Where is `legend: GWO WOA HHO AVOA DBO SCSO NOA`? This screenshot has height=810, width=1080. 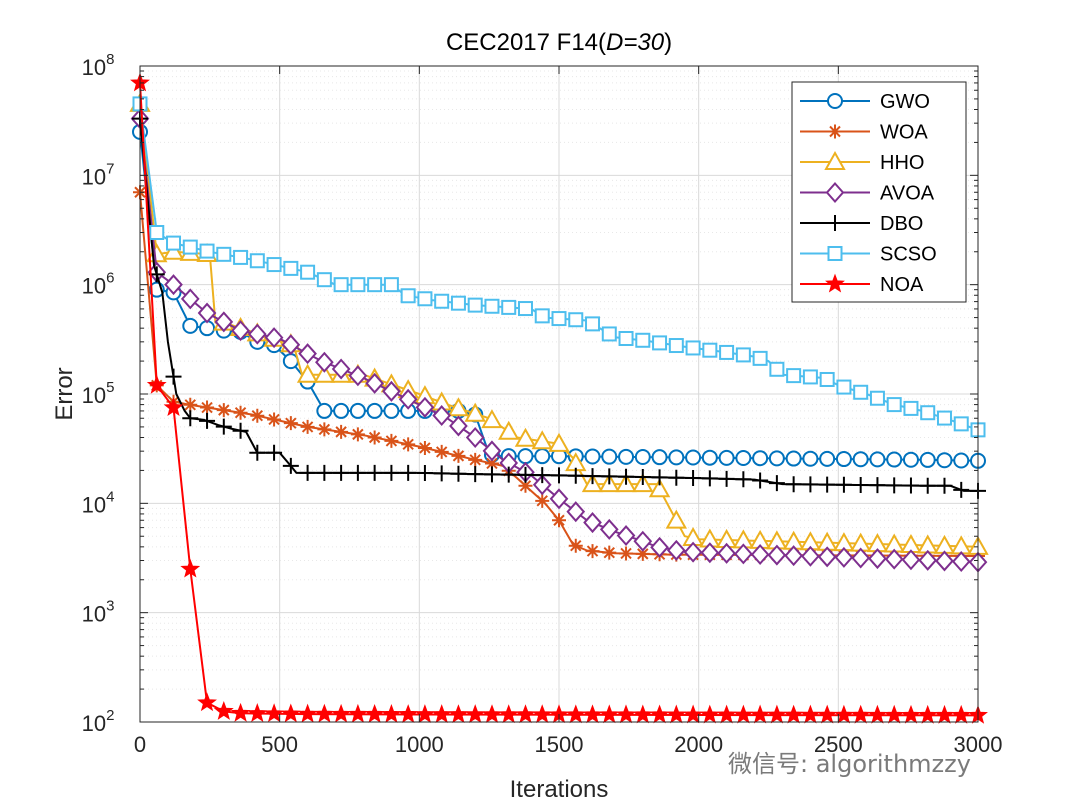 legend: GWO WOA HHO AVOA DBO SCSO NOA is located at coordinates (879, 192).